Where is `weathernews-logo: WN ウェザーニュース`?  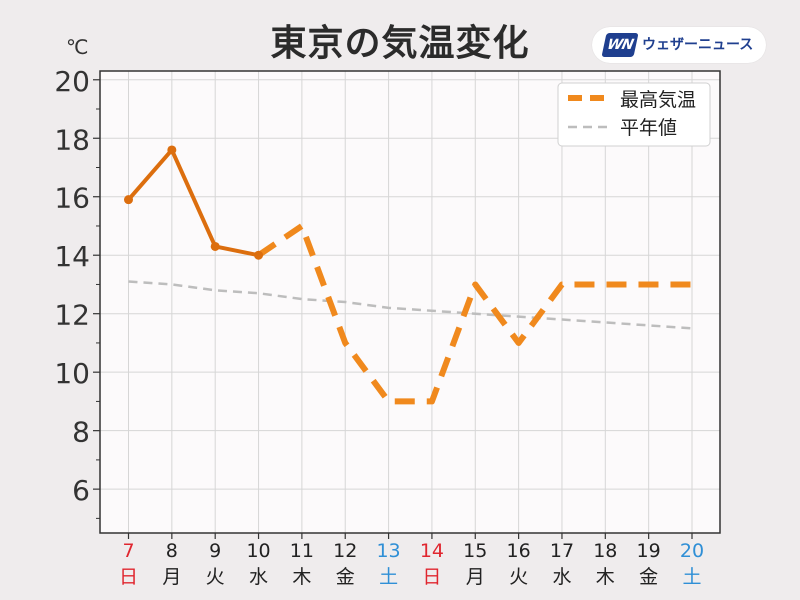
weathernews-logo: WN ウェザーニュース is located at coordinates (679, 45).